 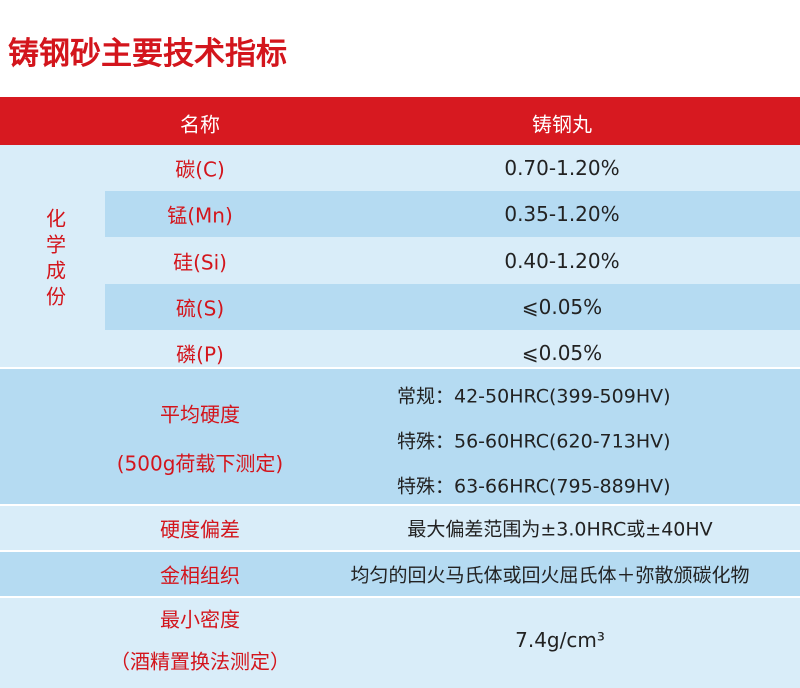 What do you see at coordinates (200, 215) in the screenshot?
I see `row-label: 锰(Mn)` at bounding box center [200, 215].